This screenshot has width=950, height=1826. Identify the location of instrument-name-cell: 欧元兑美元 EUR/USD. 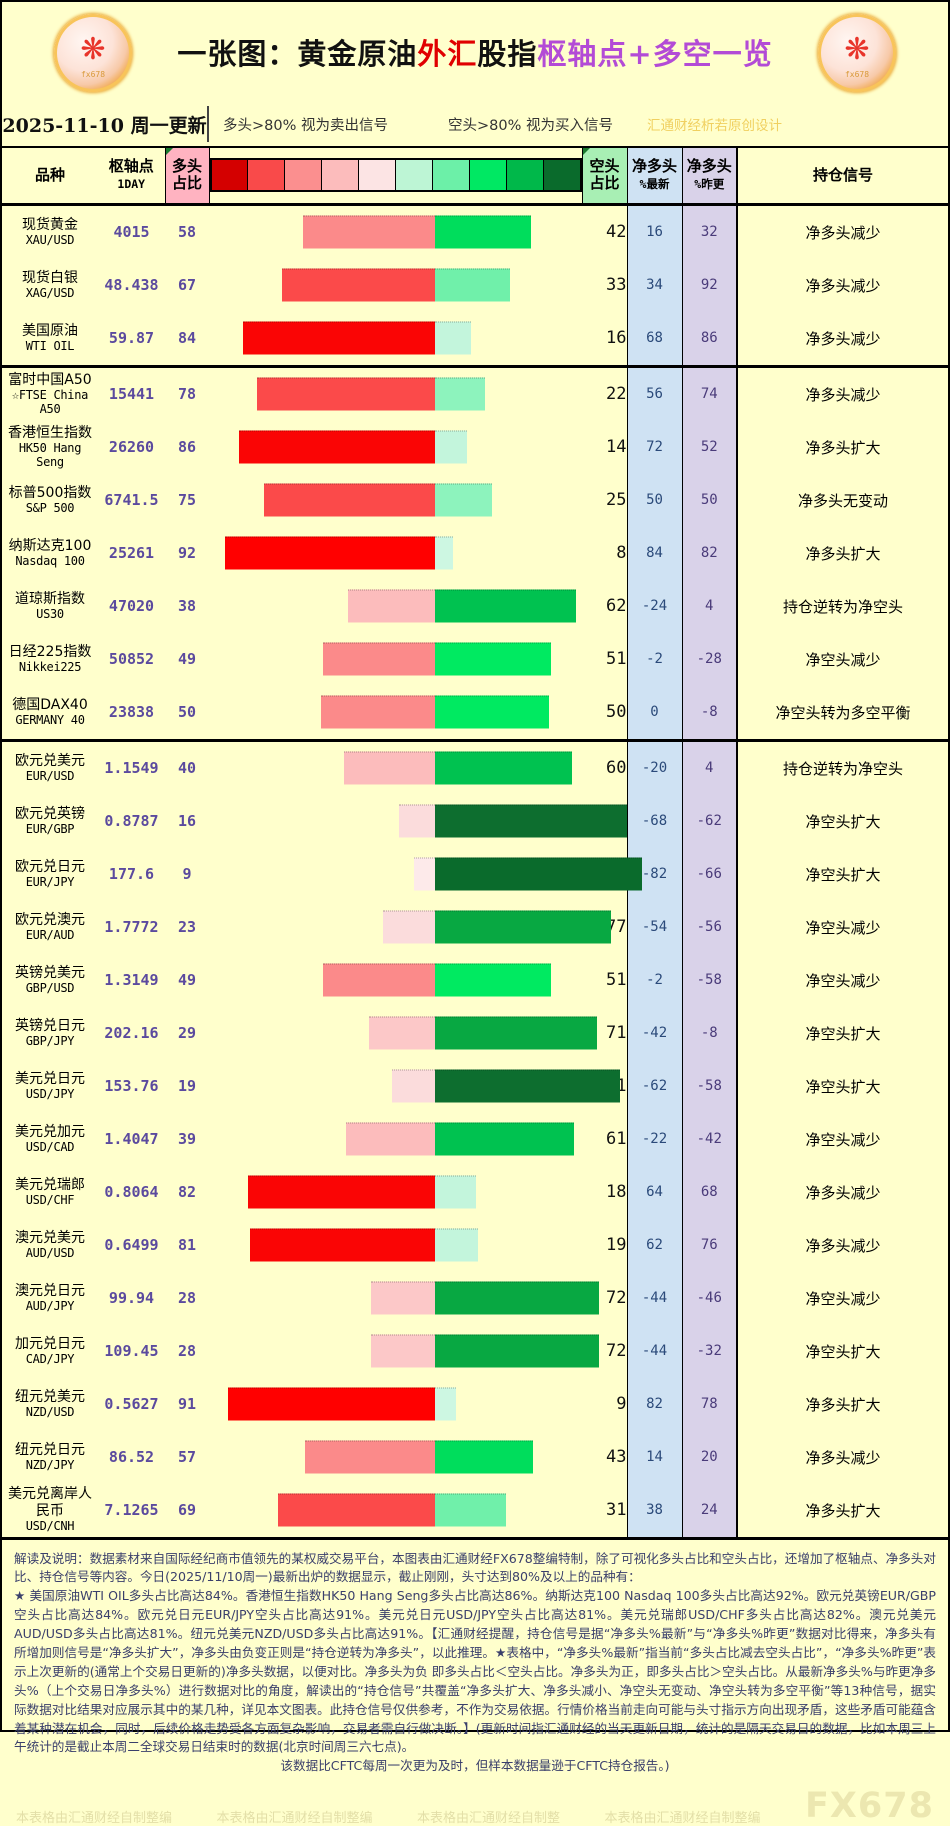
(50, 767).